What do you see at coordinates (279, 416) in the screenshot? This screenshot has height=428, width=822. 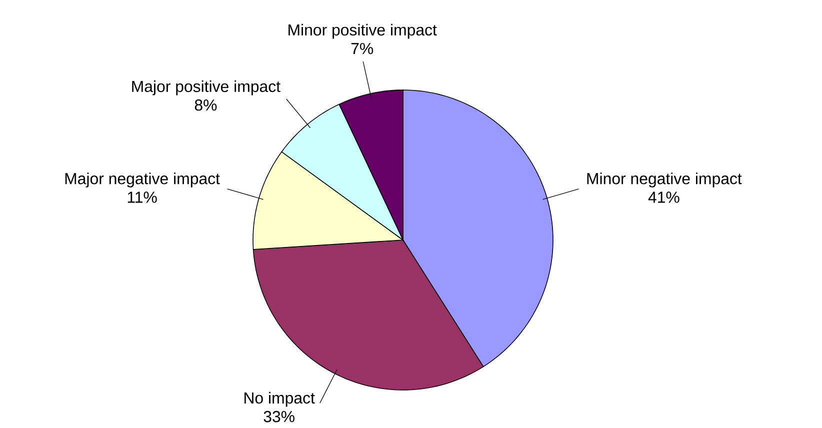 I see `data-label: 33%` at bounding box center [279, 416].